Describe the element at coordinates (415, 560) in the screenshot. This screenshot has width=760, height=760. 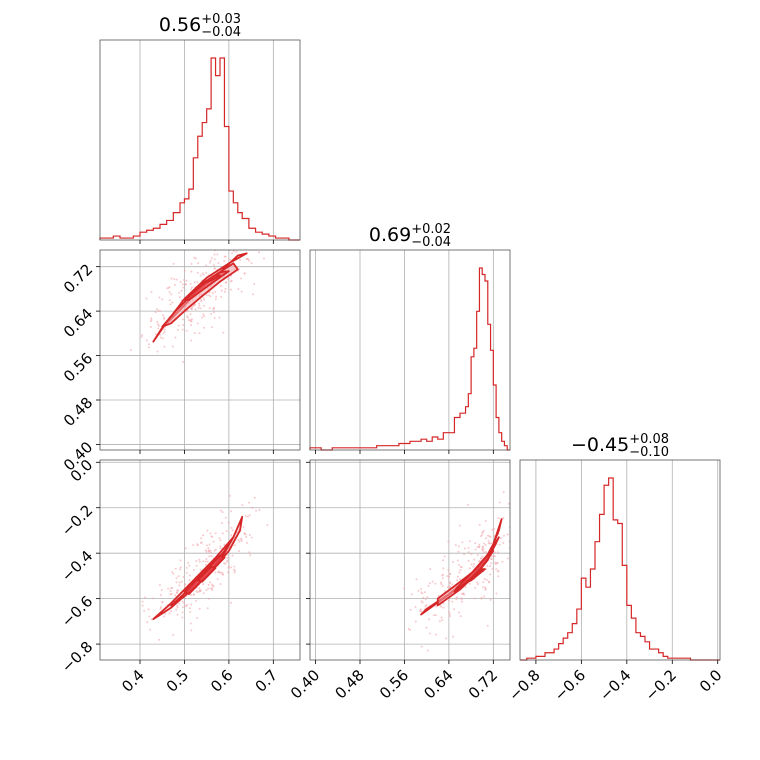
I see `pair-content` at that location.